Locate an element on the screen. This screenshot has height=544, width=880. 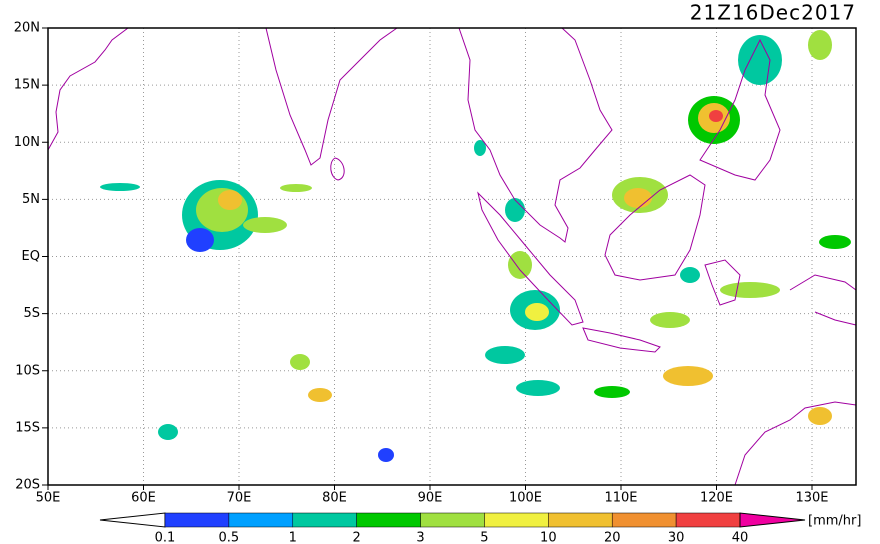
colorbar-unit: [mm/hr] is located at coordinates (834, 521).